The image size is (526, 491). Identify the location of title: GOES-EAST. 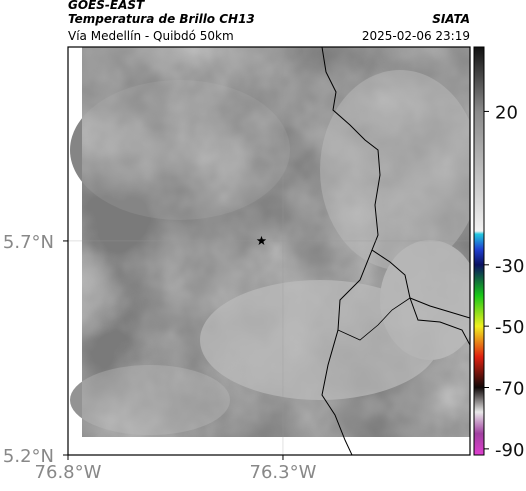
(106, 6).